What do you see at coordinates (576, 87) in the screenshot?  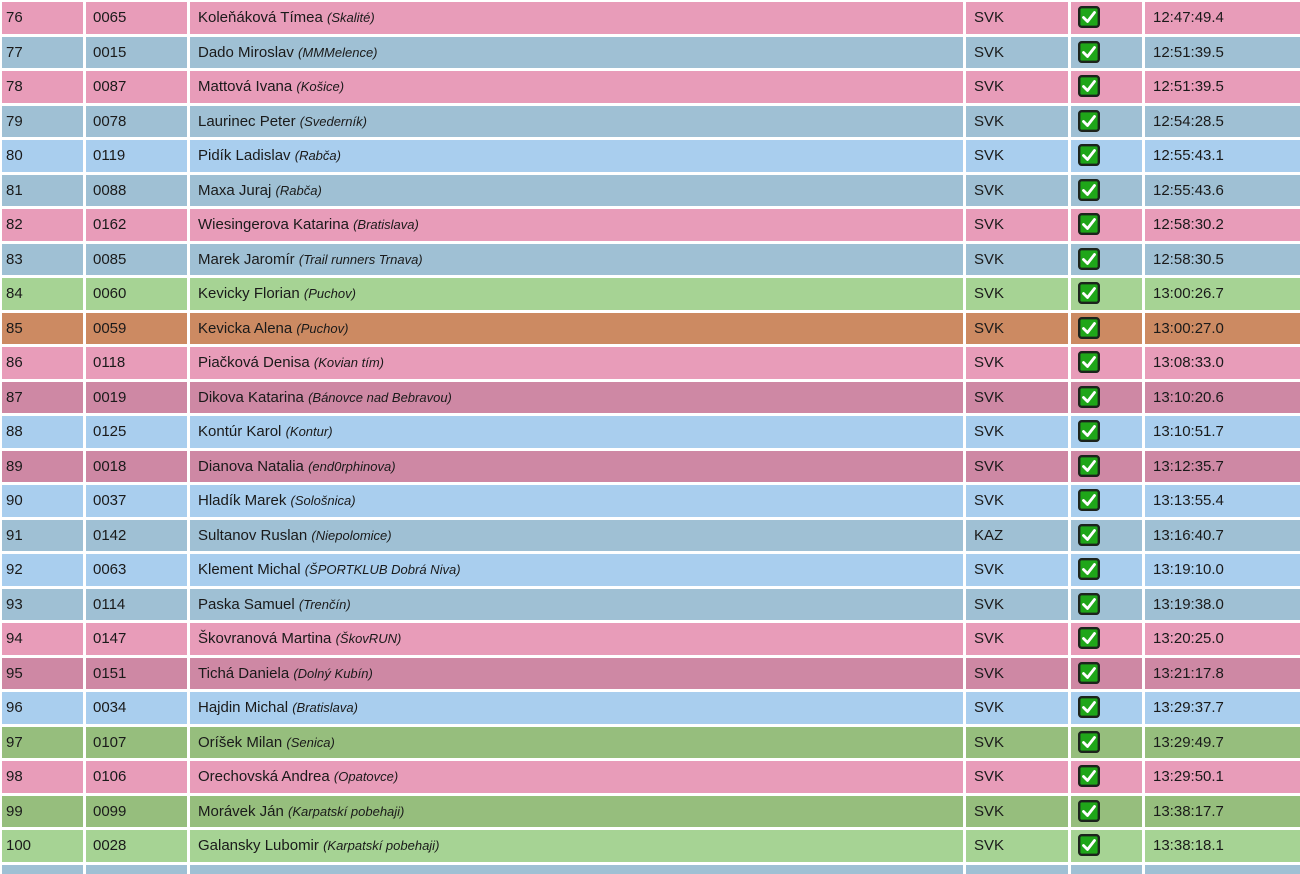 I see `name-cell: Mattová Ivana (Košice)` at bounding box center [576, 87].